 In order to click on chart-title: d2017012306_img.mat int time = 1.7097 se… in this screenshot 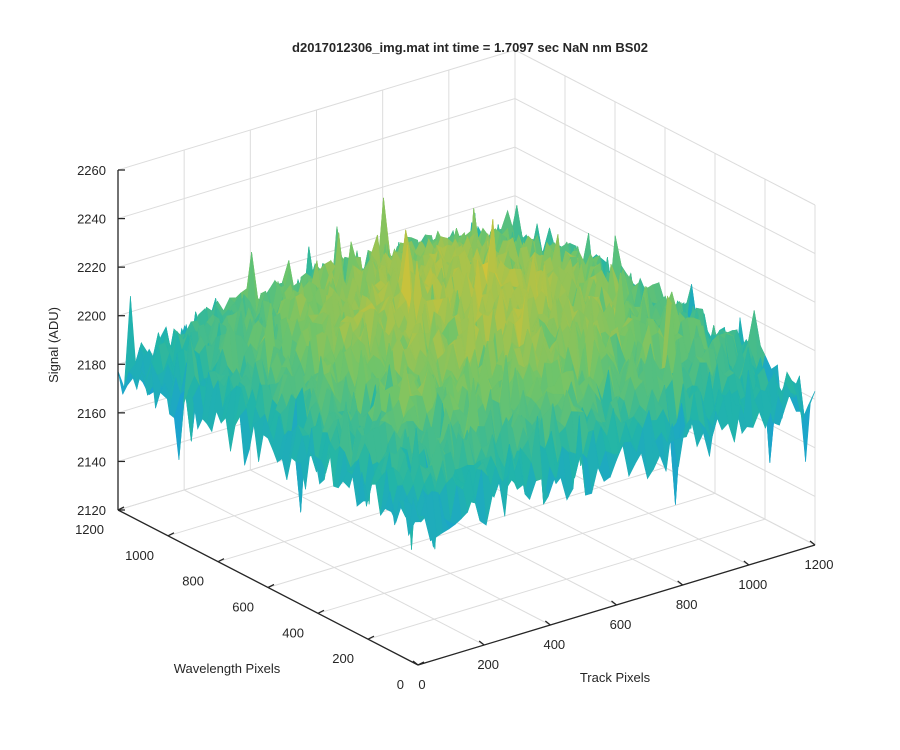, I will do `click(470, 47)`.